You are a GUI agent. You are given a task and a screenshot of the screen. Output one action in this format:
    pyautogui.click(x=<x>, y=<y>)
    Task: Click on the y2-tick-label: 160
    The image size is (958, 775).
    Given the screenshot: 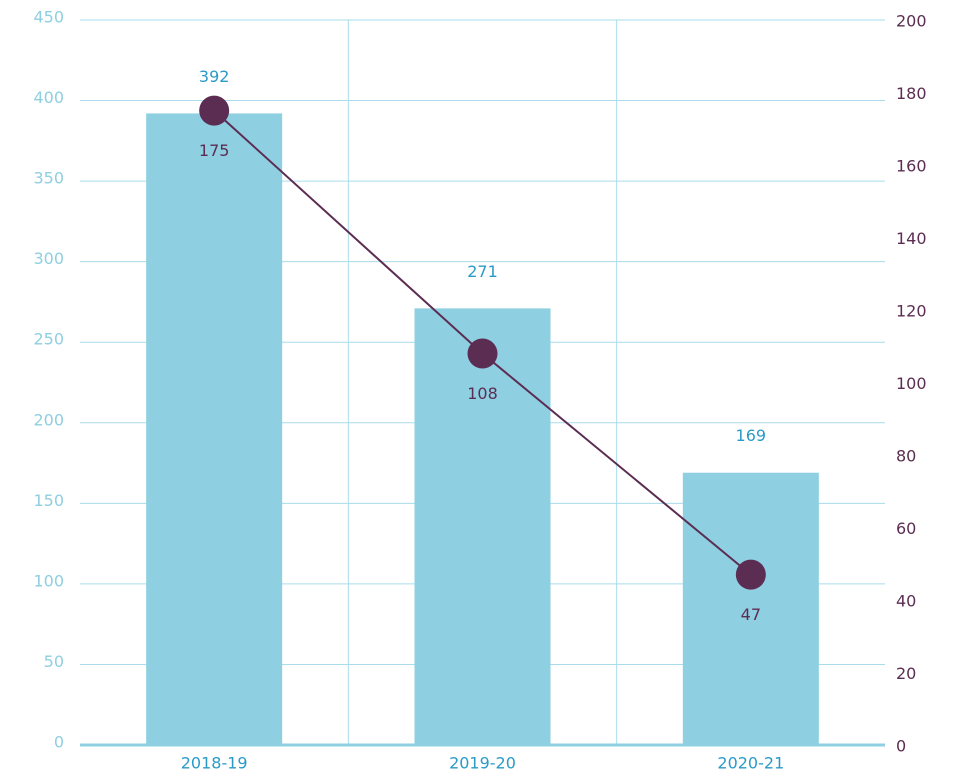 What is the action you would take?
    pyautogui.click(x=911, y=166)
    